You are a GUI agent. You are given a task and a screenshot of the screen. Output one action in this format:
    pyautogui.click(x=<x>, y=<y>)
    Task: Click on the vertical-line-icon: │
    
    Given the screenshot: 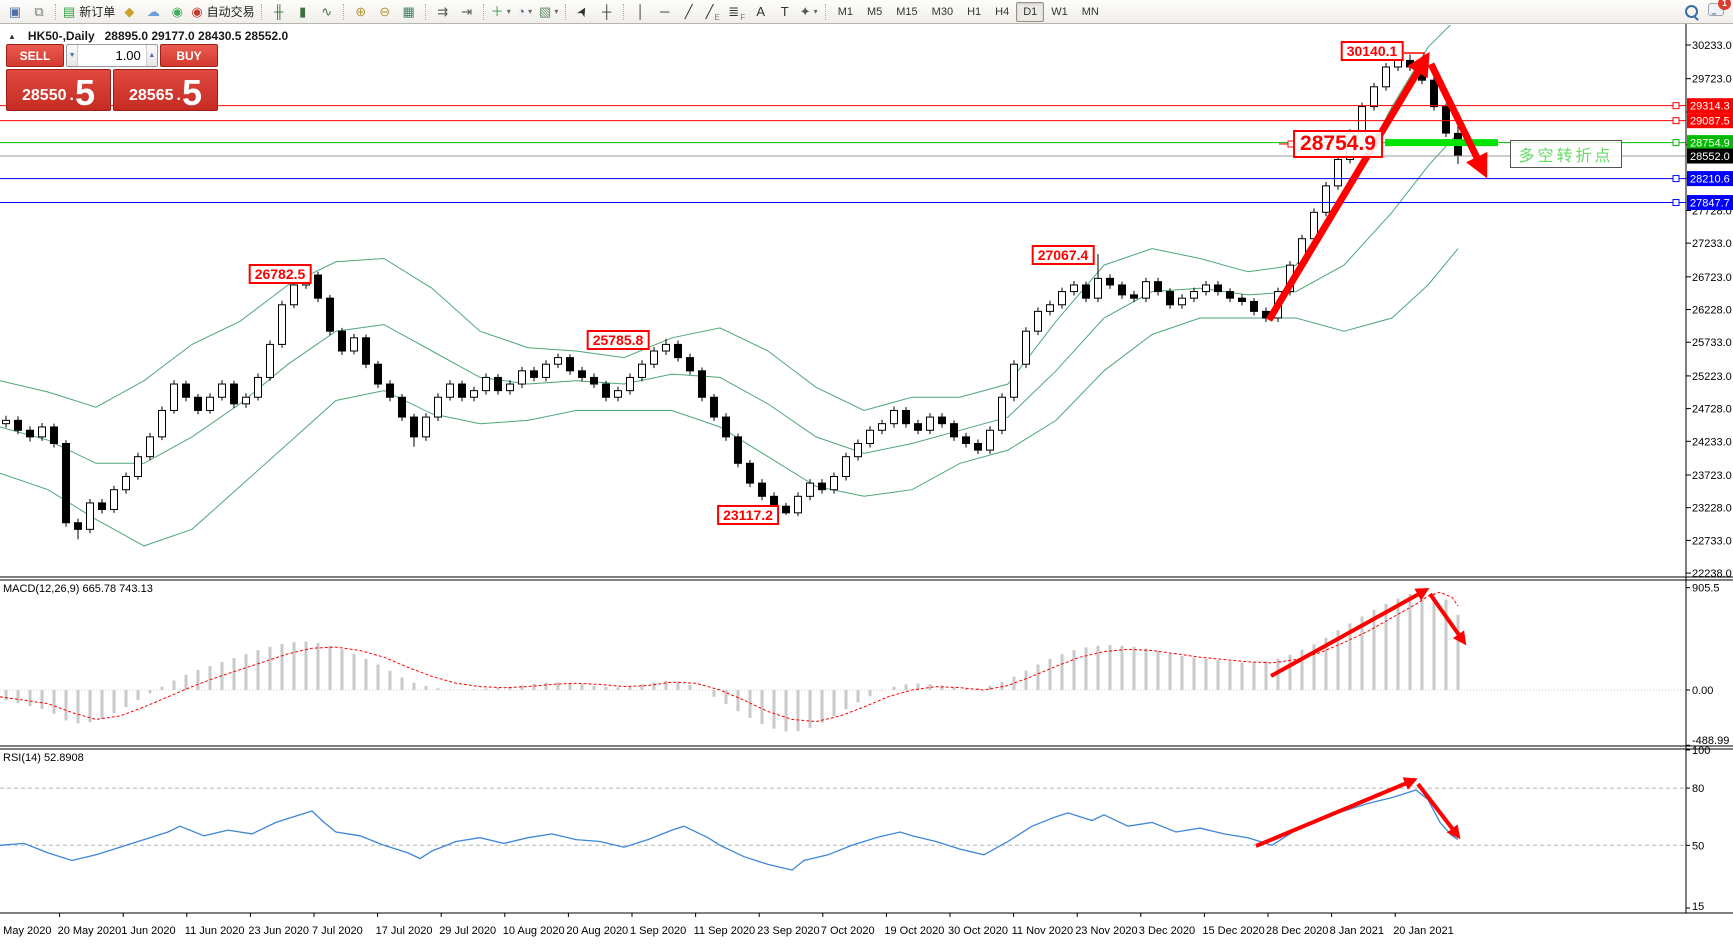 What is the action you would take?
    pyautogui.click(x=640, y=11)
    